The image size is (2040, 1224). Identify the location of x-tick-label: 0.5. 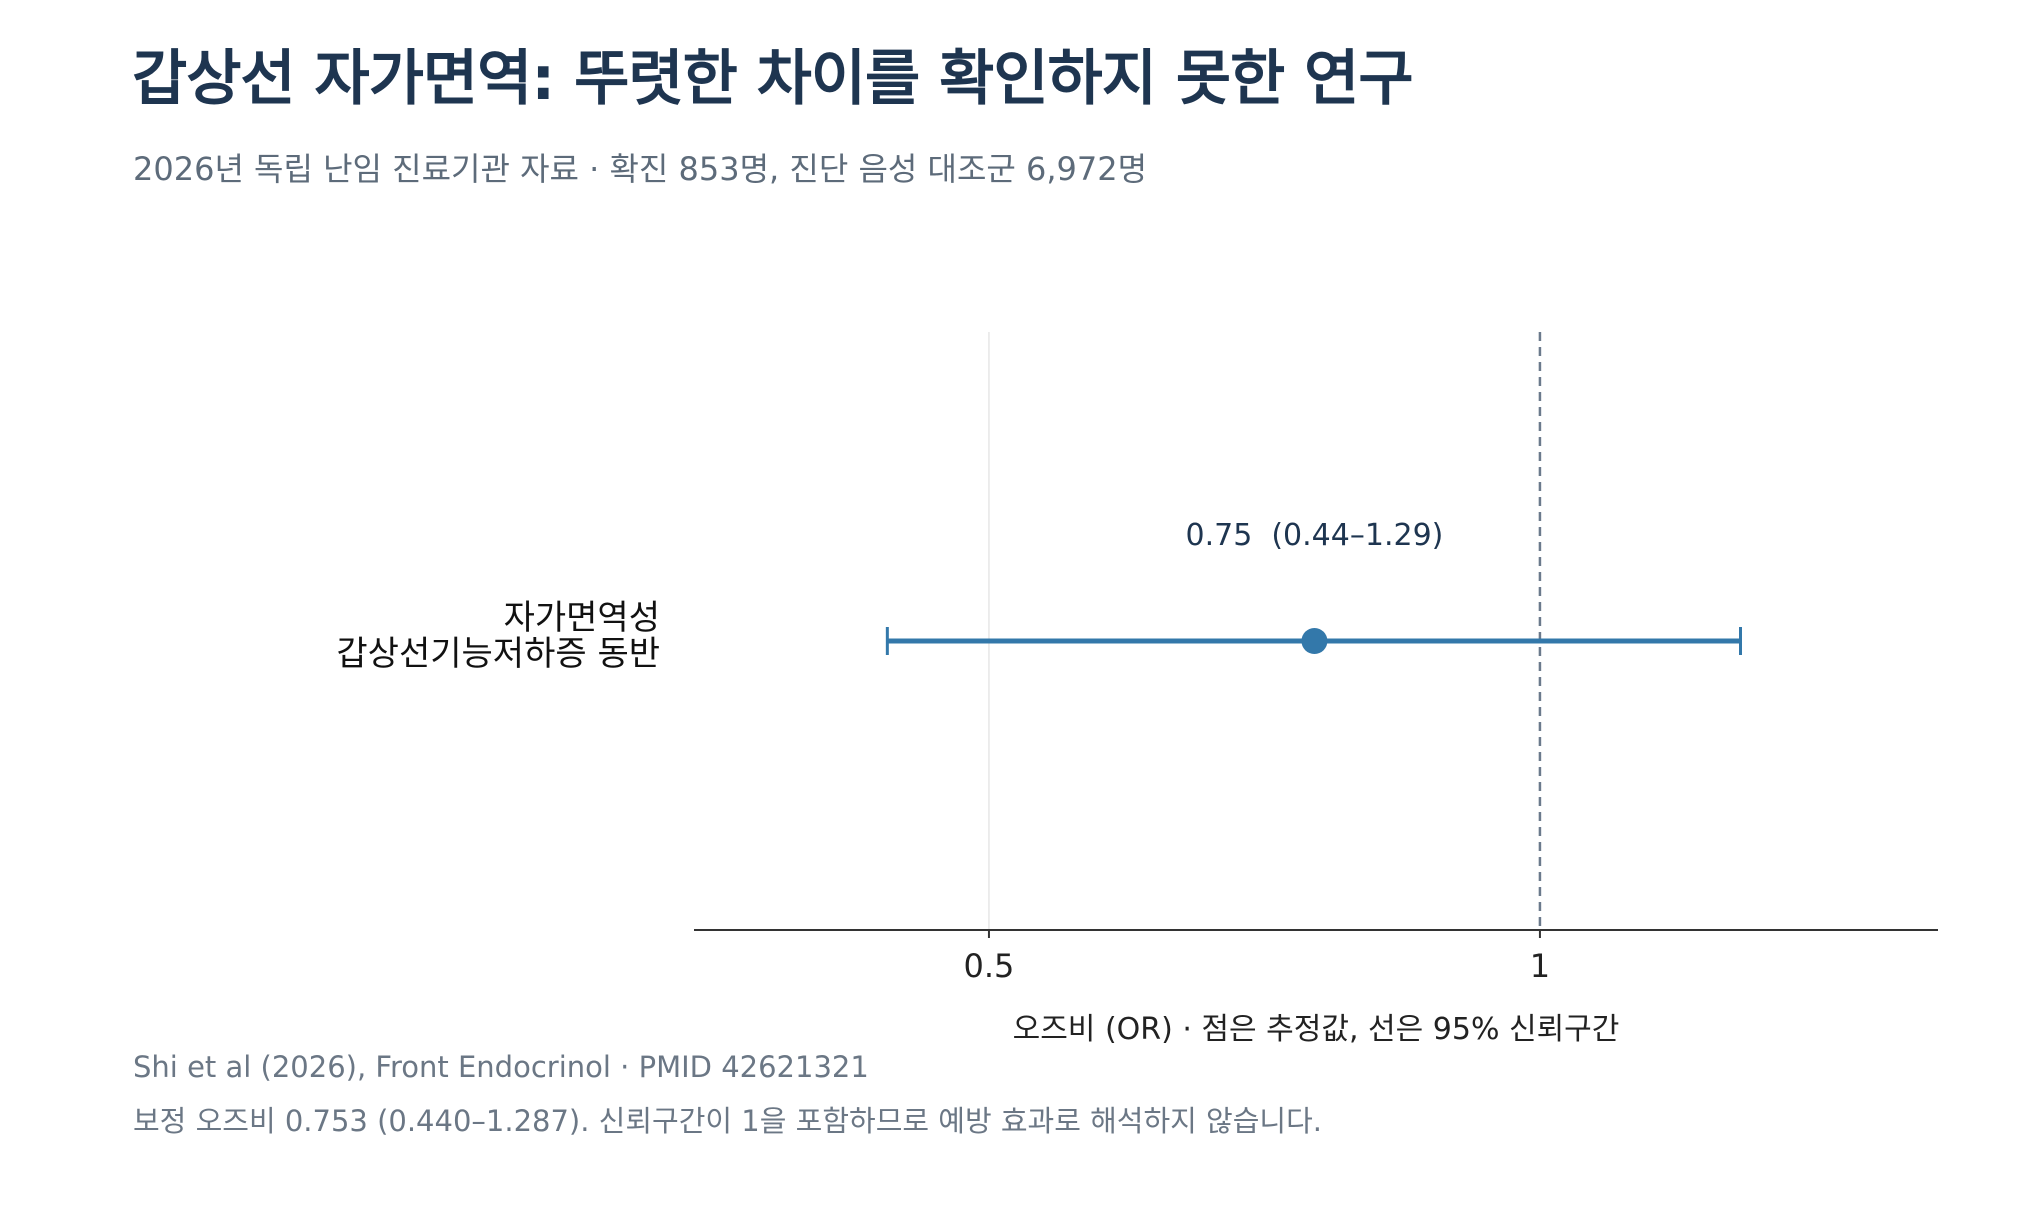
(989, 966).